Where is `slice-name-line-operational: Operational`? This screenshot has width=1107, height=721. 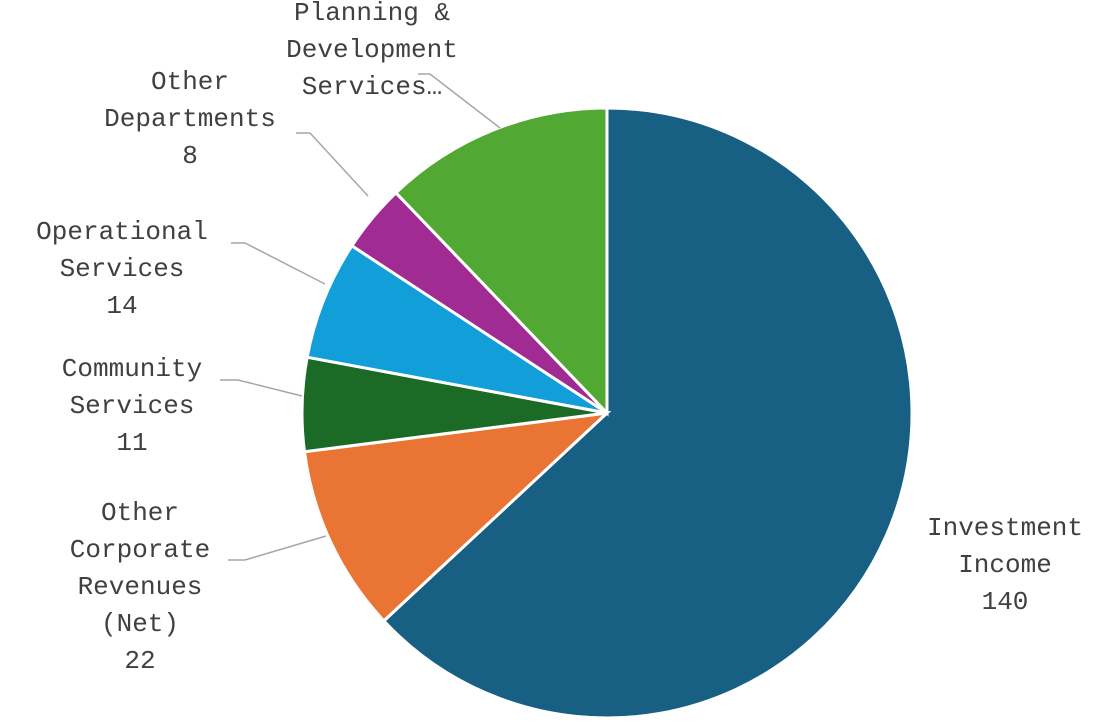 slice-name-line-operational: Operational is located at coordinates (122, 232).